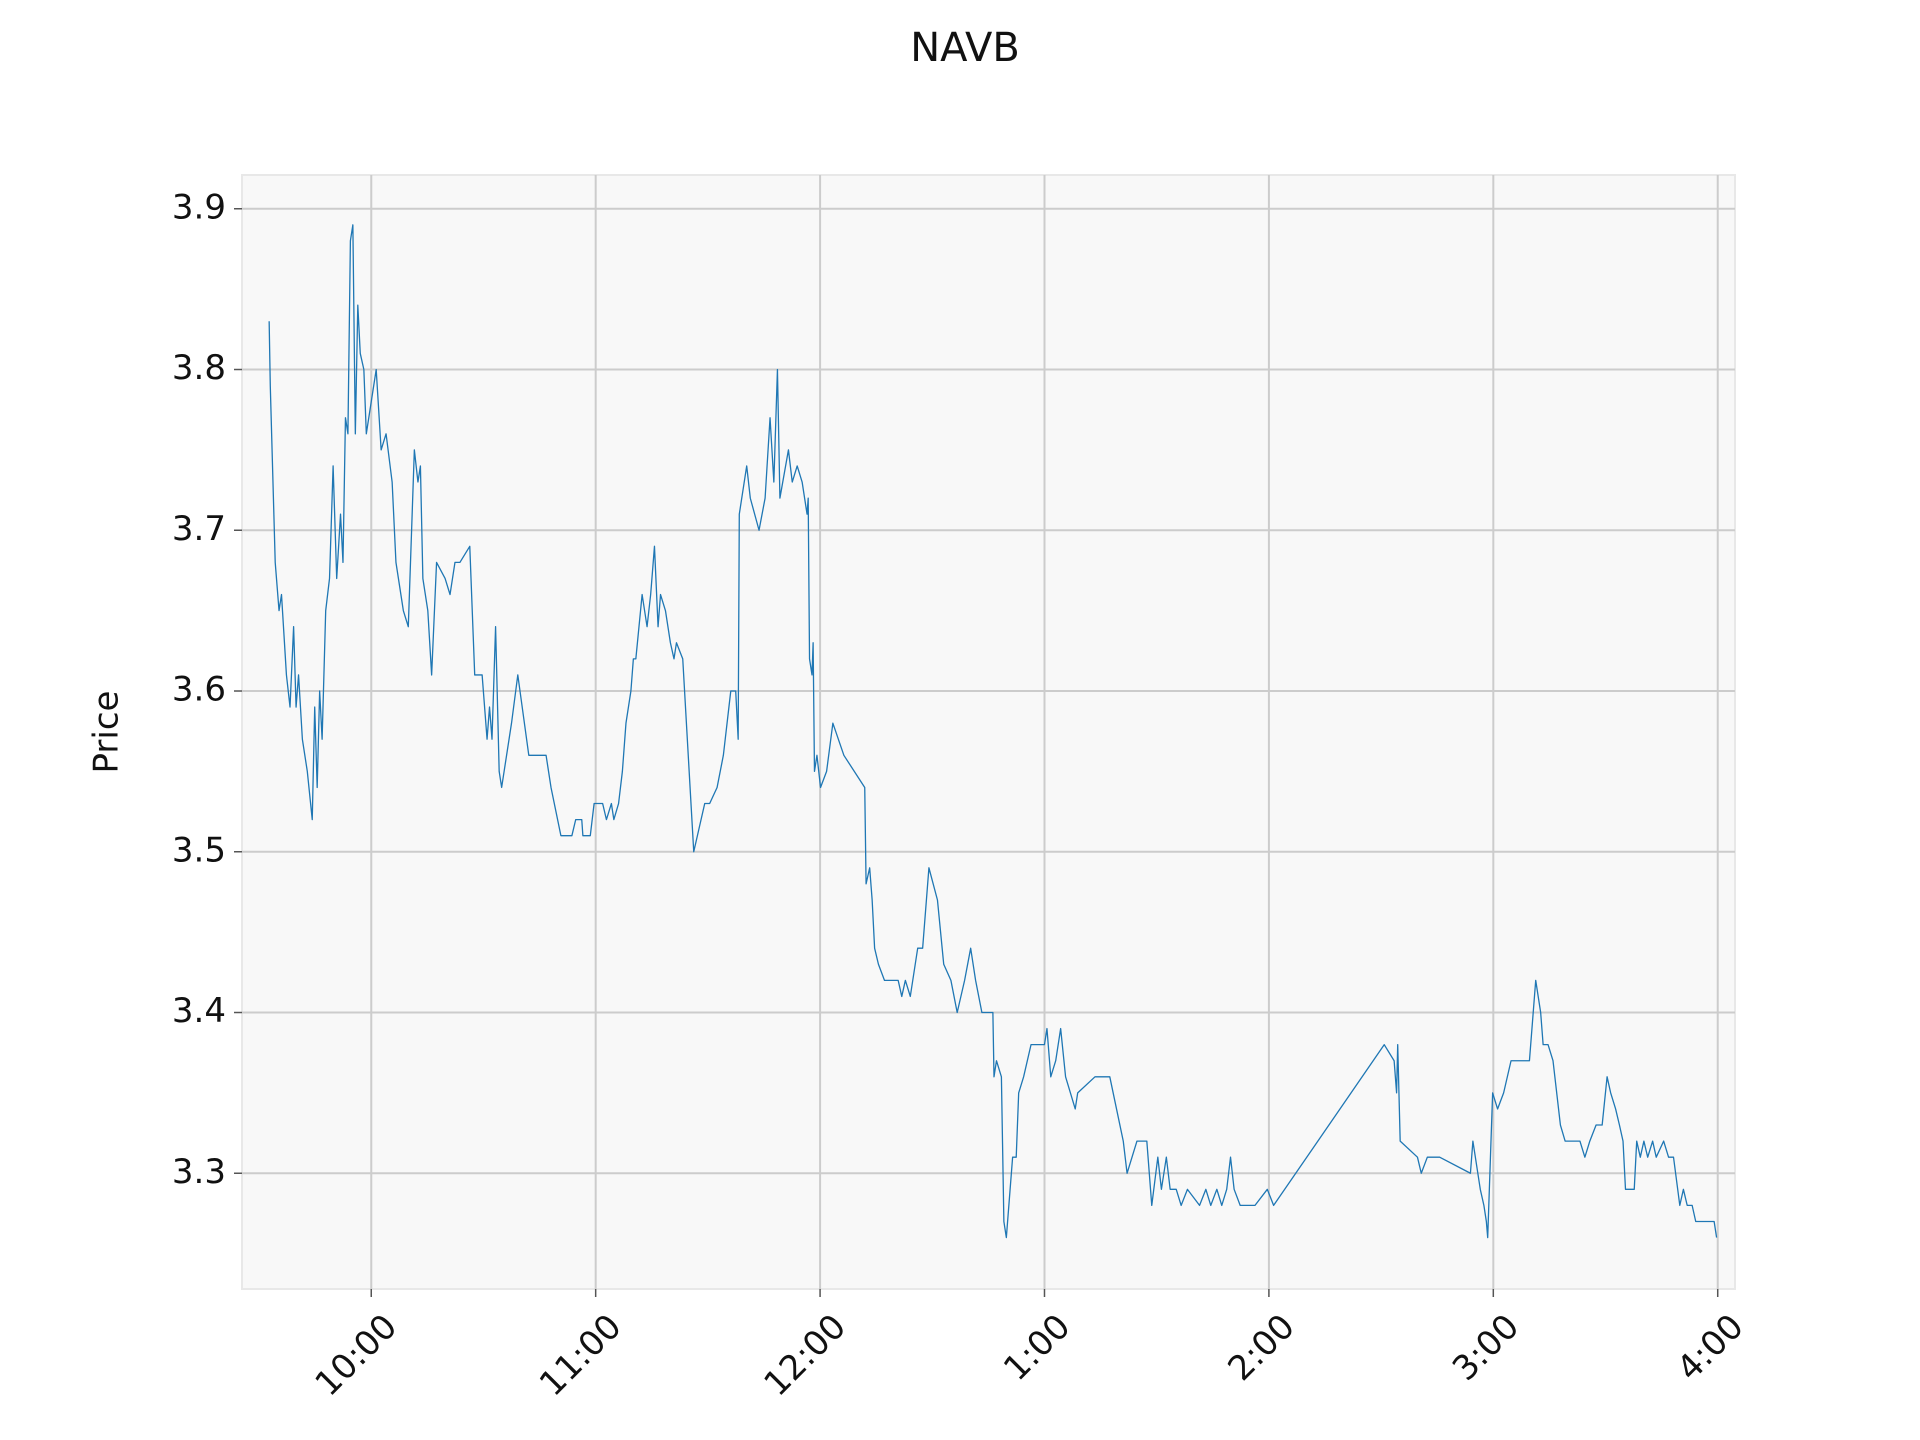  I want to click on y-axis-label: Price, so click(107, 732).